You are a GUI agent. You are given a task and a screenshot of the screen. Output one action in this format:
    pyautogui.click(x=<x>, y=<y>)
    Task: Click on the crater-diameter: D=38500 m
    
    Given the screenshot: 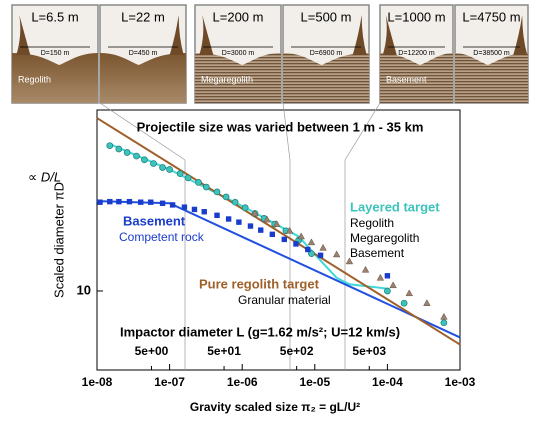 What is the action you would take?
    pyautogui.click(x=491, y=53)
    